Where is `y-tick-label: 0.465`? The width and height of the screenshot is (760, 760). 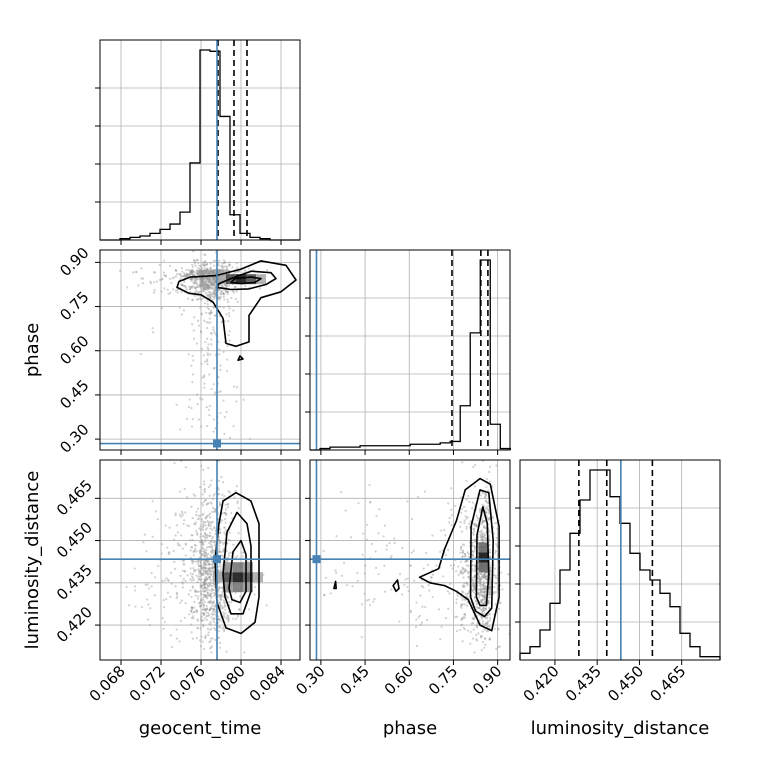
y-tick-label: 0.465 is located at coordinates (74, 497).